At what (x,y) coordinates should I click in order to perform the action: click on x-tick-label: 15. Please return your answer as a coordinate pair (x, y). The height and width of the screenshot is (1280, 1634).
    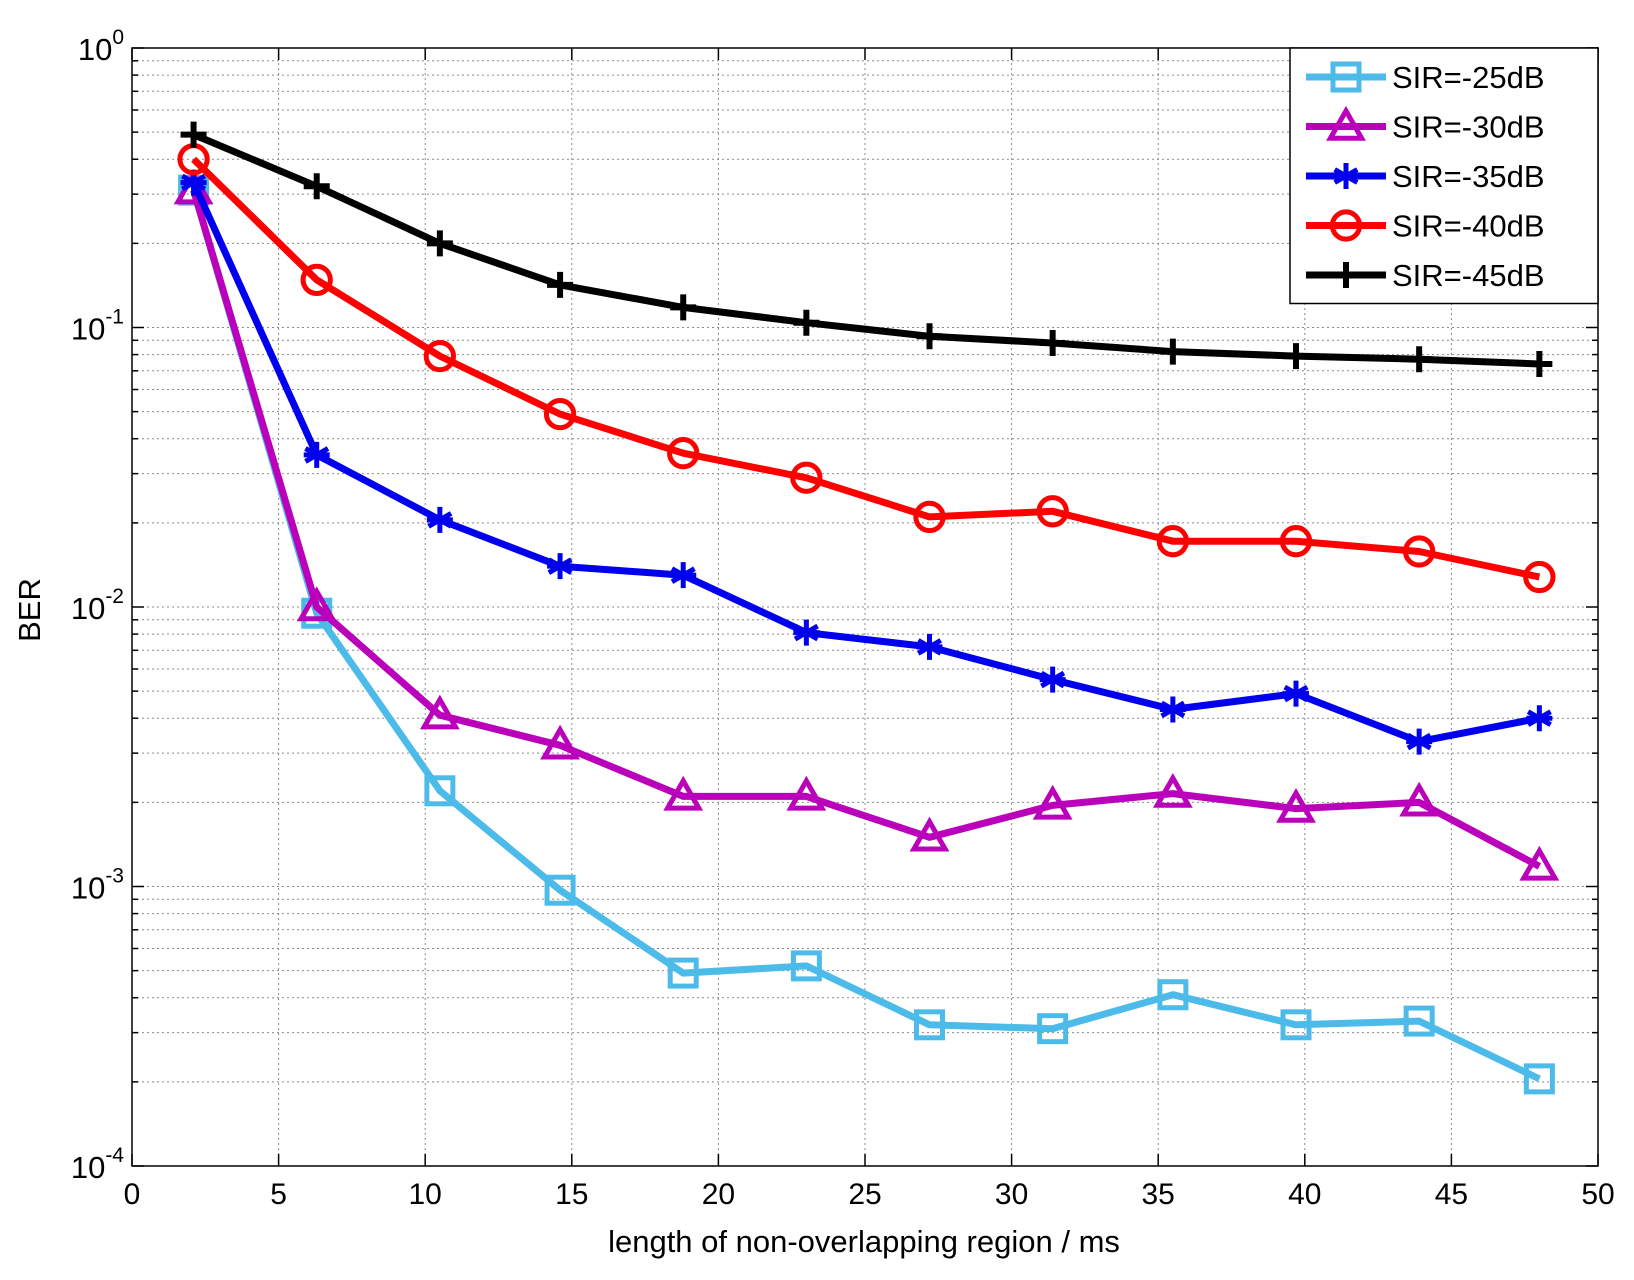
    Looking at the image, I should click on (571, 1194).